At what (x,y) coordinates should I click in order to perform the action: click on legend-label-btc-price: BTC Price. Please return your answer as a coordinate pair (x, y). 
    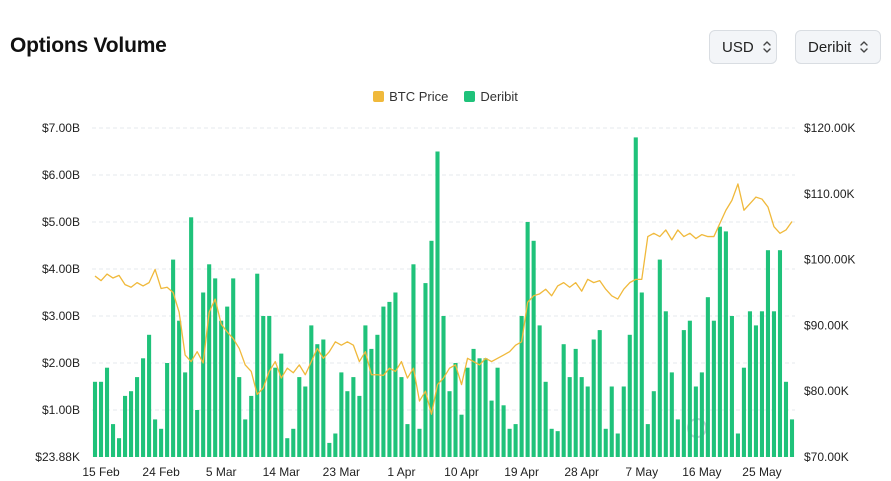
    Looking at the image, I should click on (419, 96).